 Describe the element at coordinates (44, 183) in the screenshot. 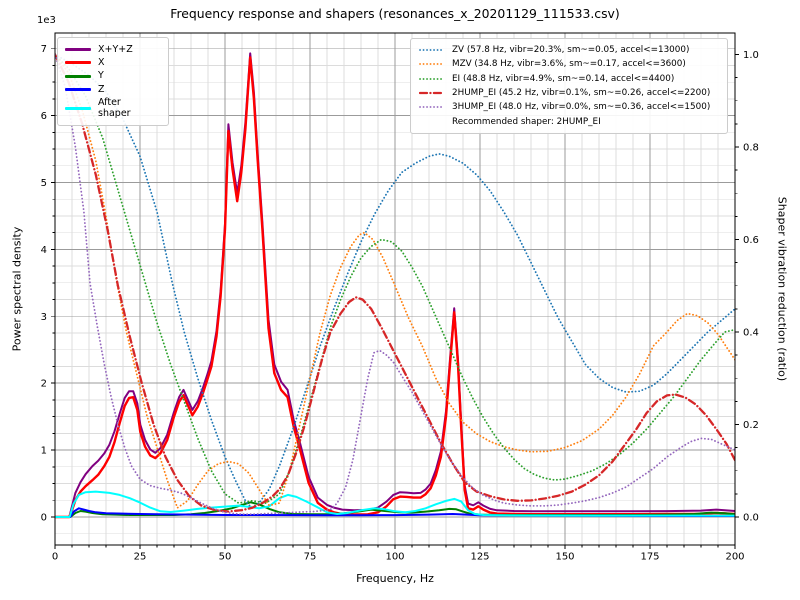

I see `y-left-tick-label: 5` at that location.